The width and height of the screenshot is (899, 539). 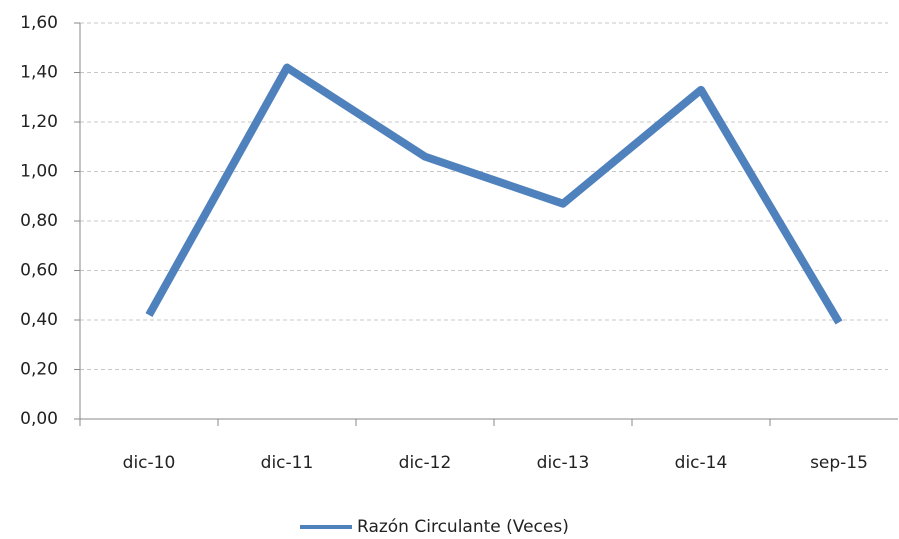 What do you see at coordinates (39, 172) in the screenshot?
I see `y-tick-label: 1,00` at bounding box center [39, 172].